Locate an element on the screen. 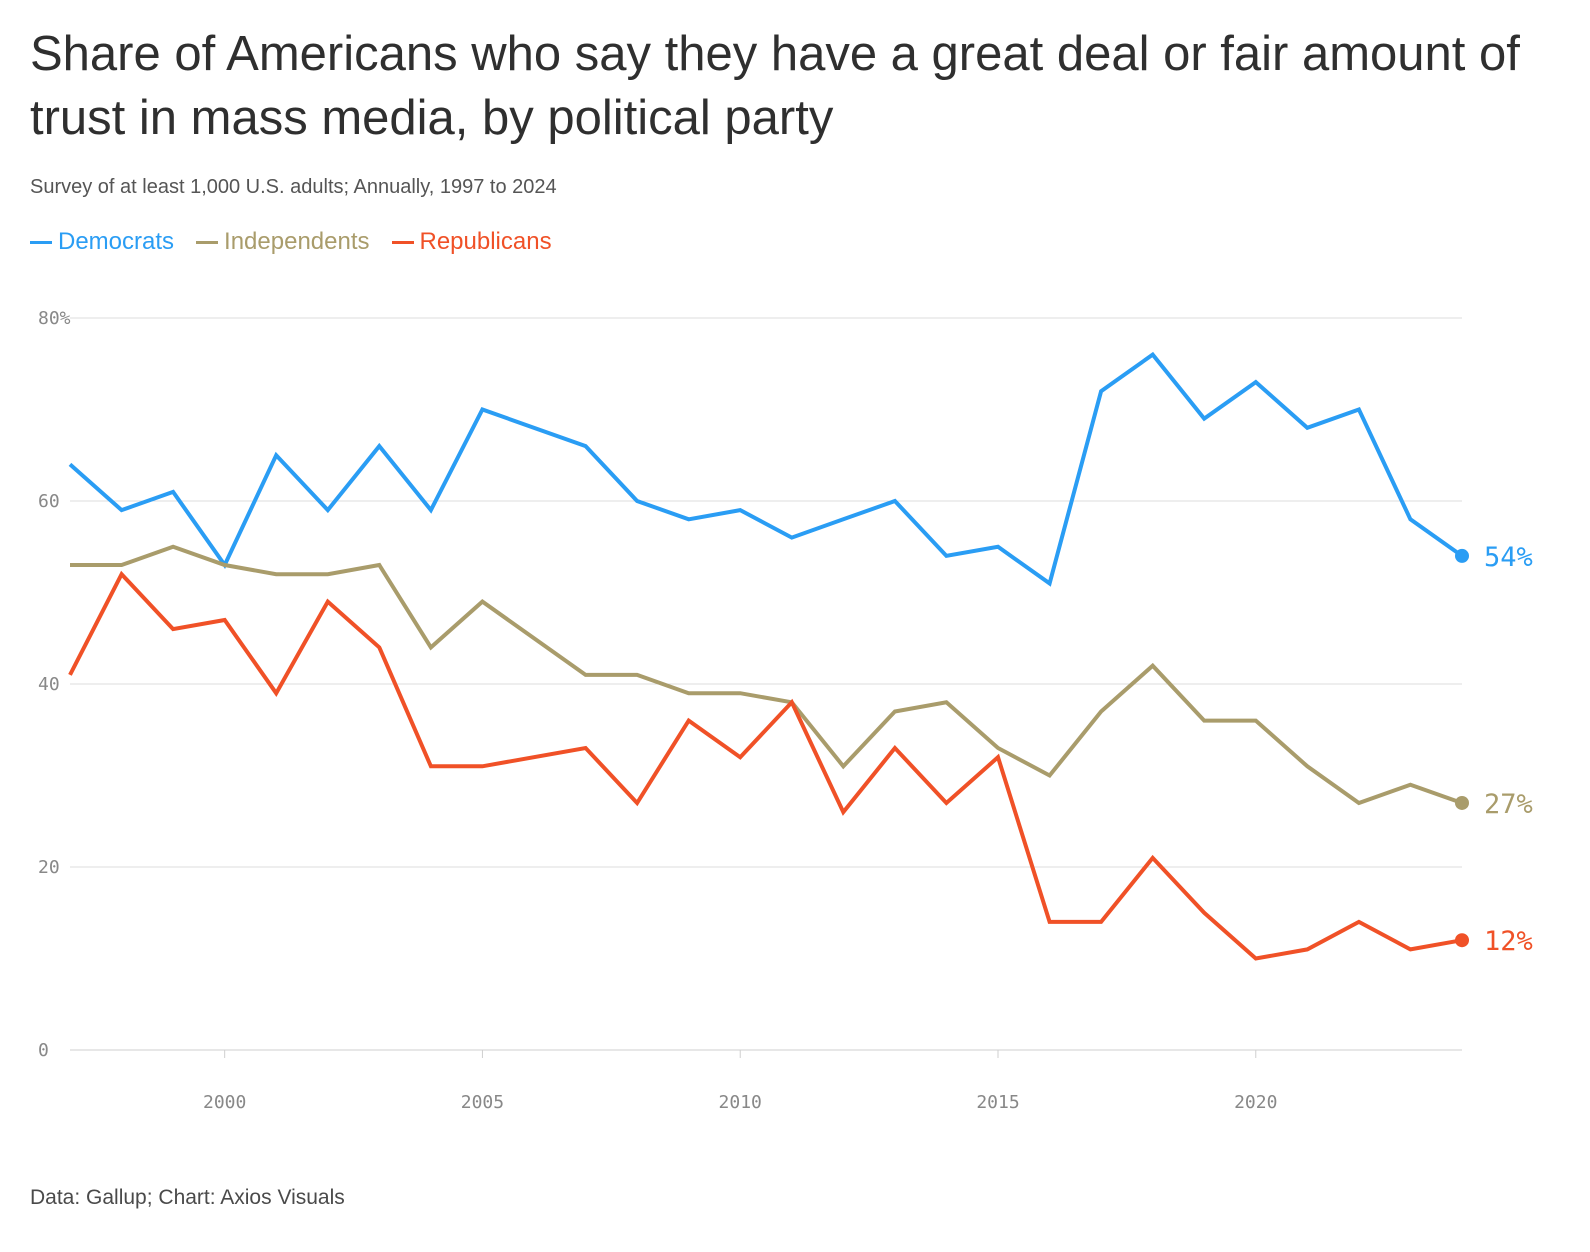 This screenshot has height=1252, width=1590. legend-item-democrats: Democrats is located at coordinates (102, 242).